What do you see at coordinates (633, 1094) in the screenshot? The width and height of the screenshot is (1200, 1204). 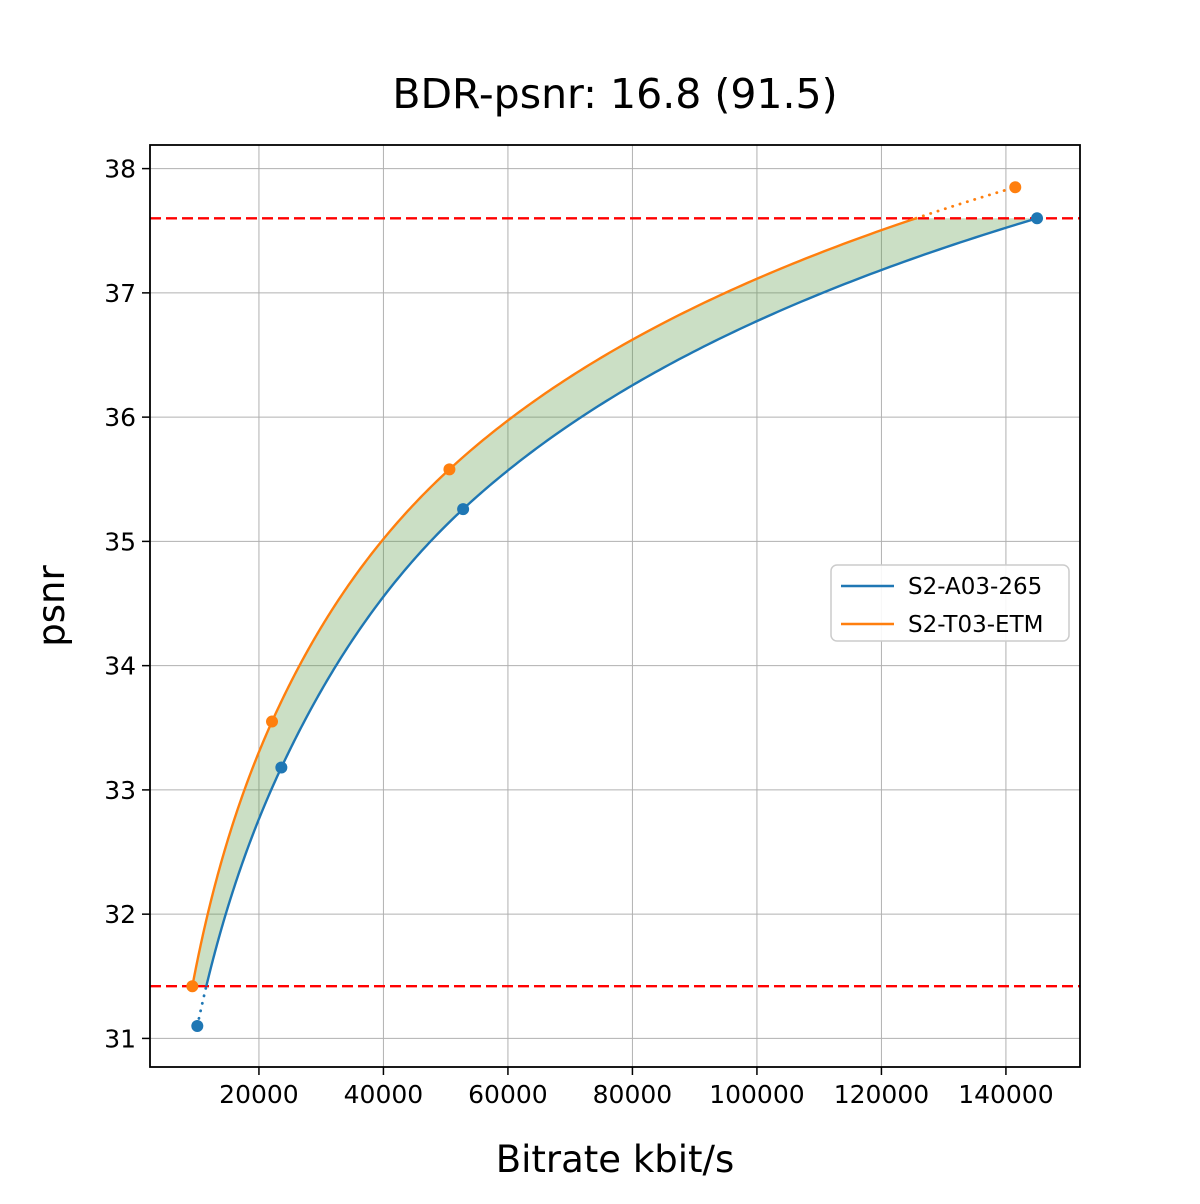 I see `x-tick-label-80000: 80000` at bounding box center [633, 1094].